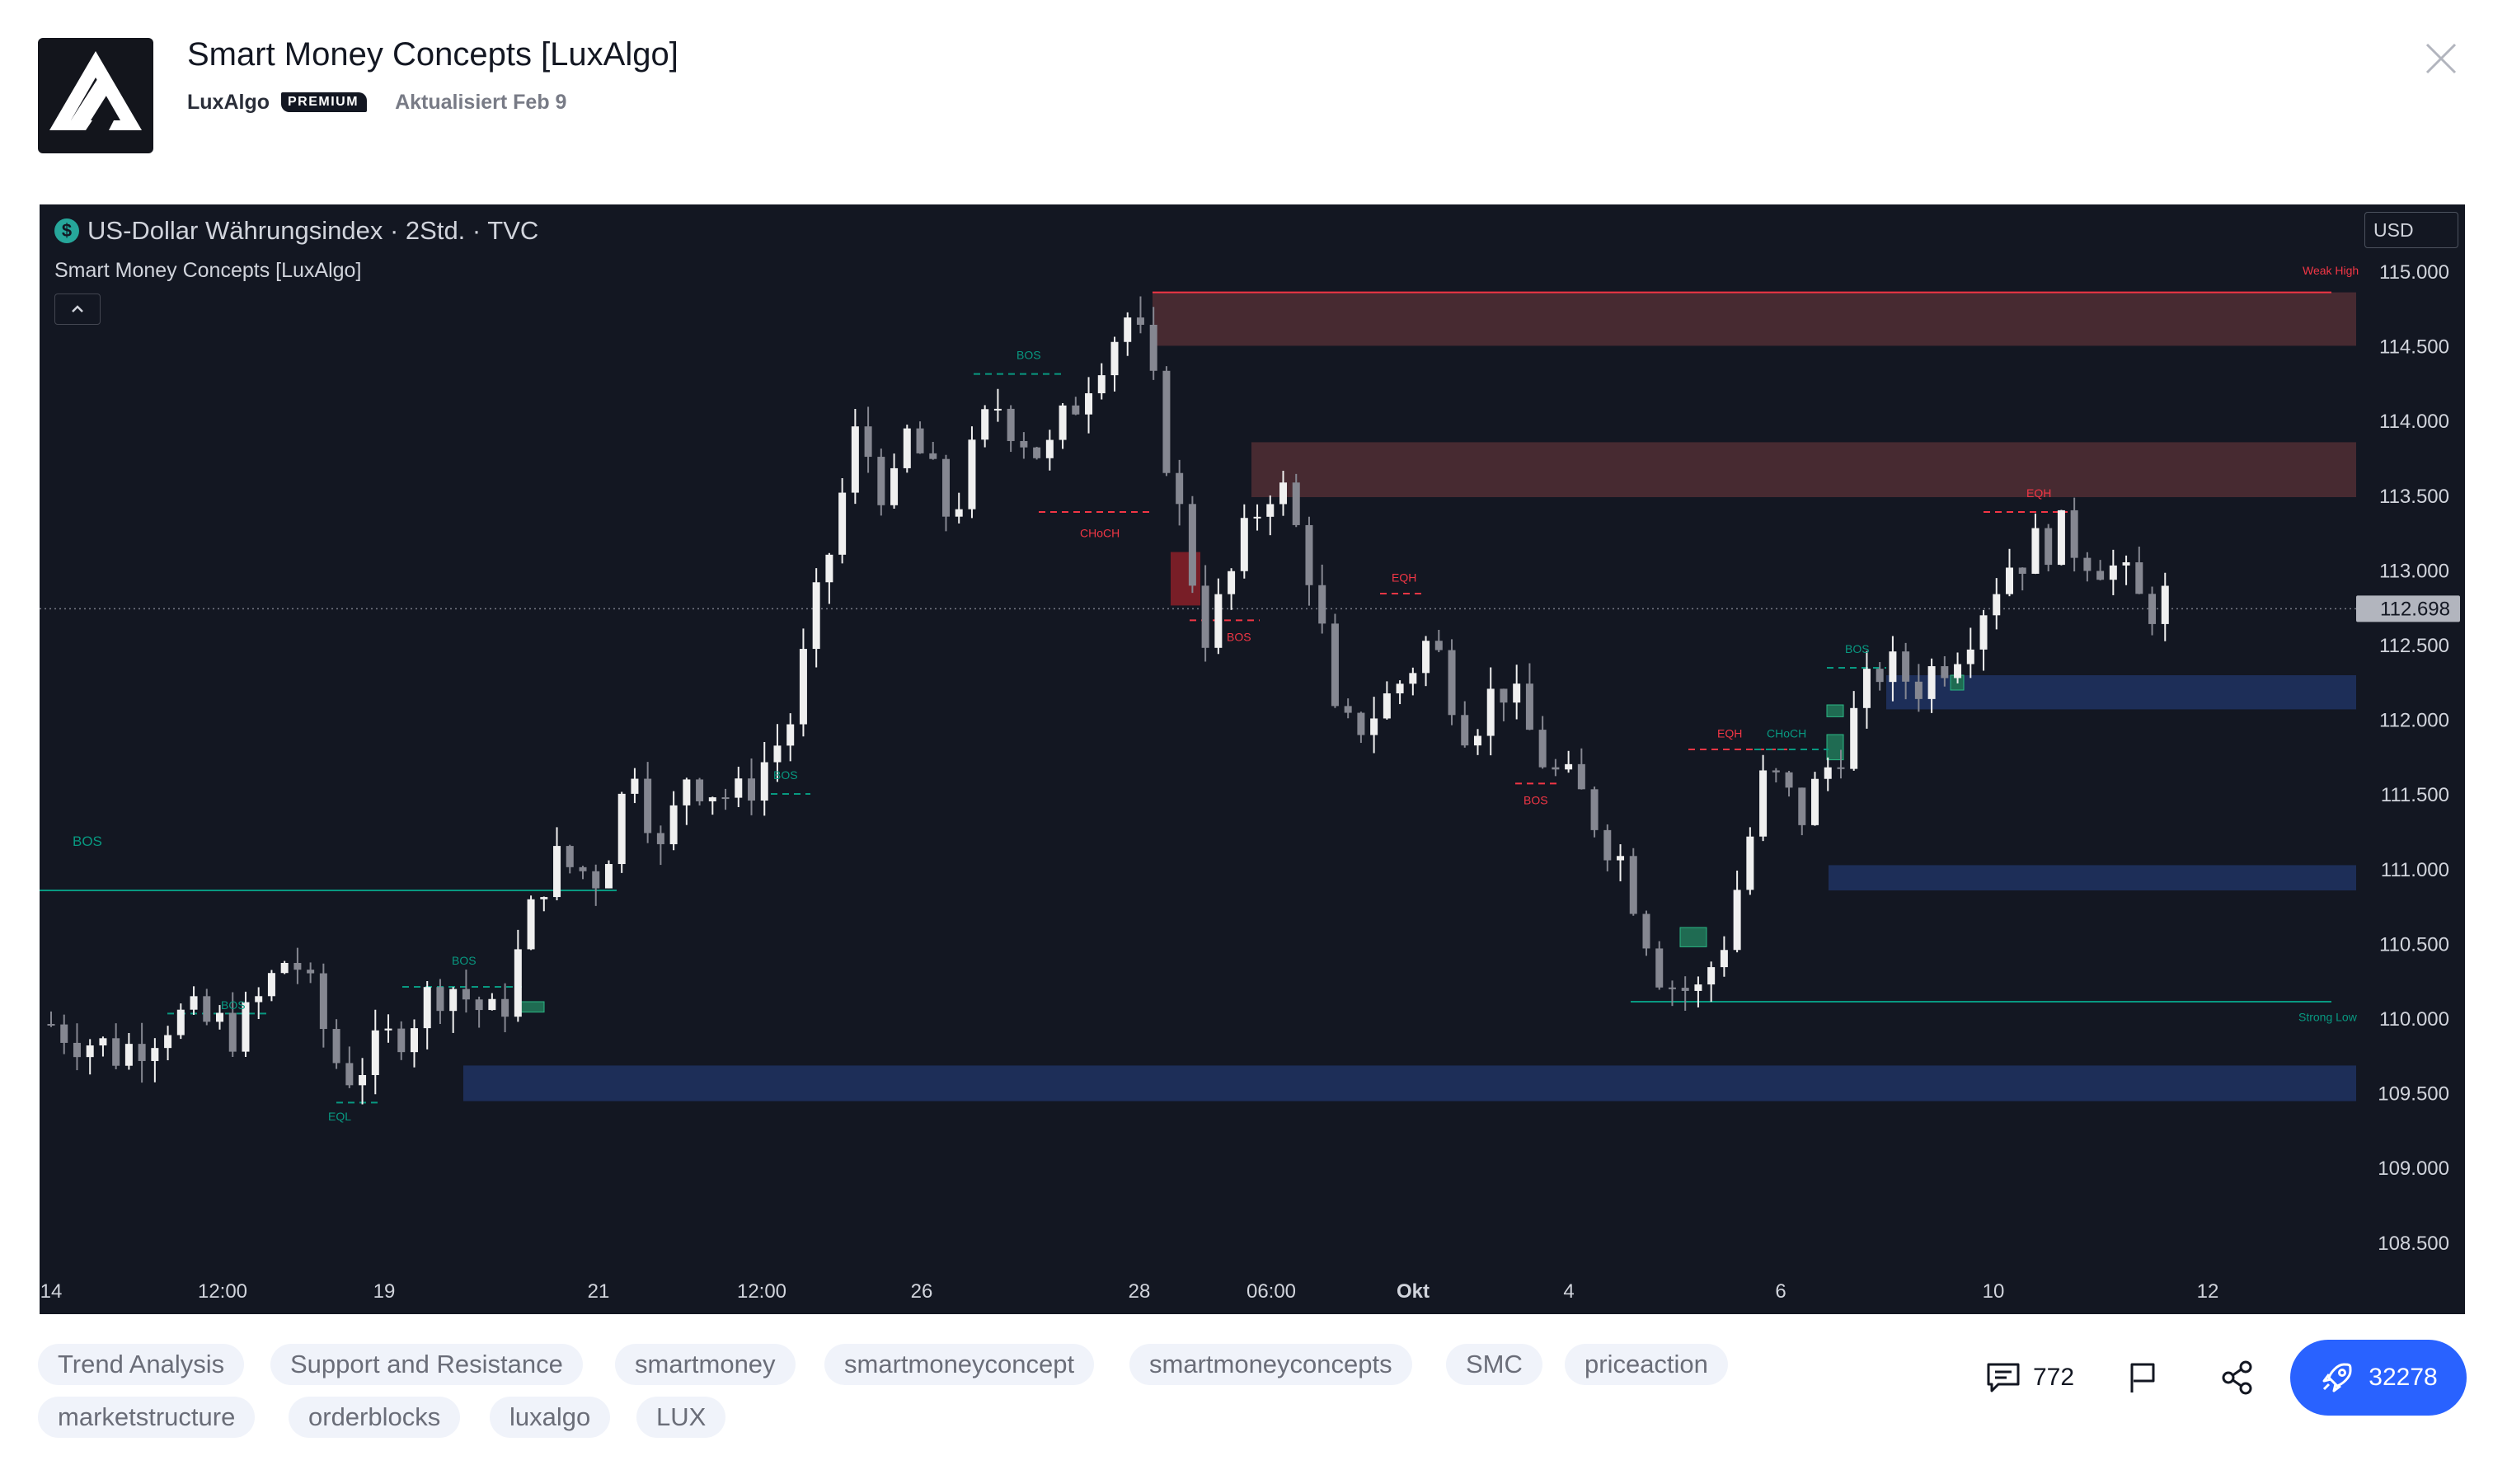 This screenshot has height=1484, width=2493. What do you see at coordinates (1494, 1364) in the screenshot?
I see `tag-chip: SMC` at bounding box center [1494, 1364].